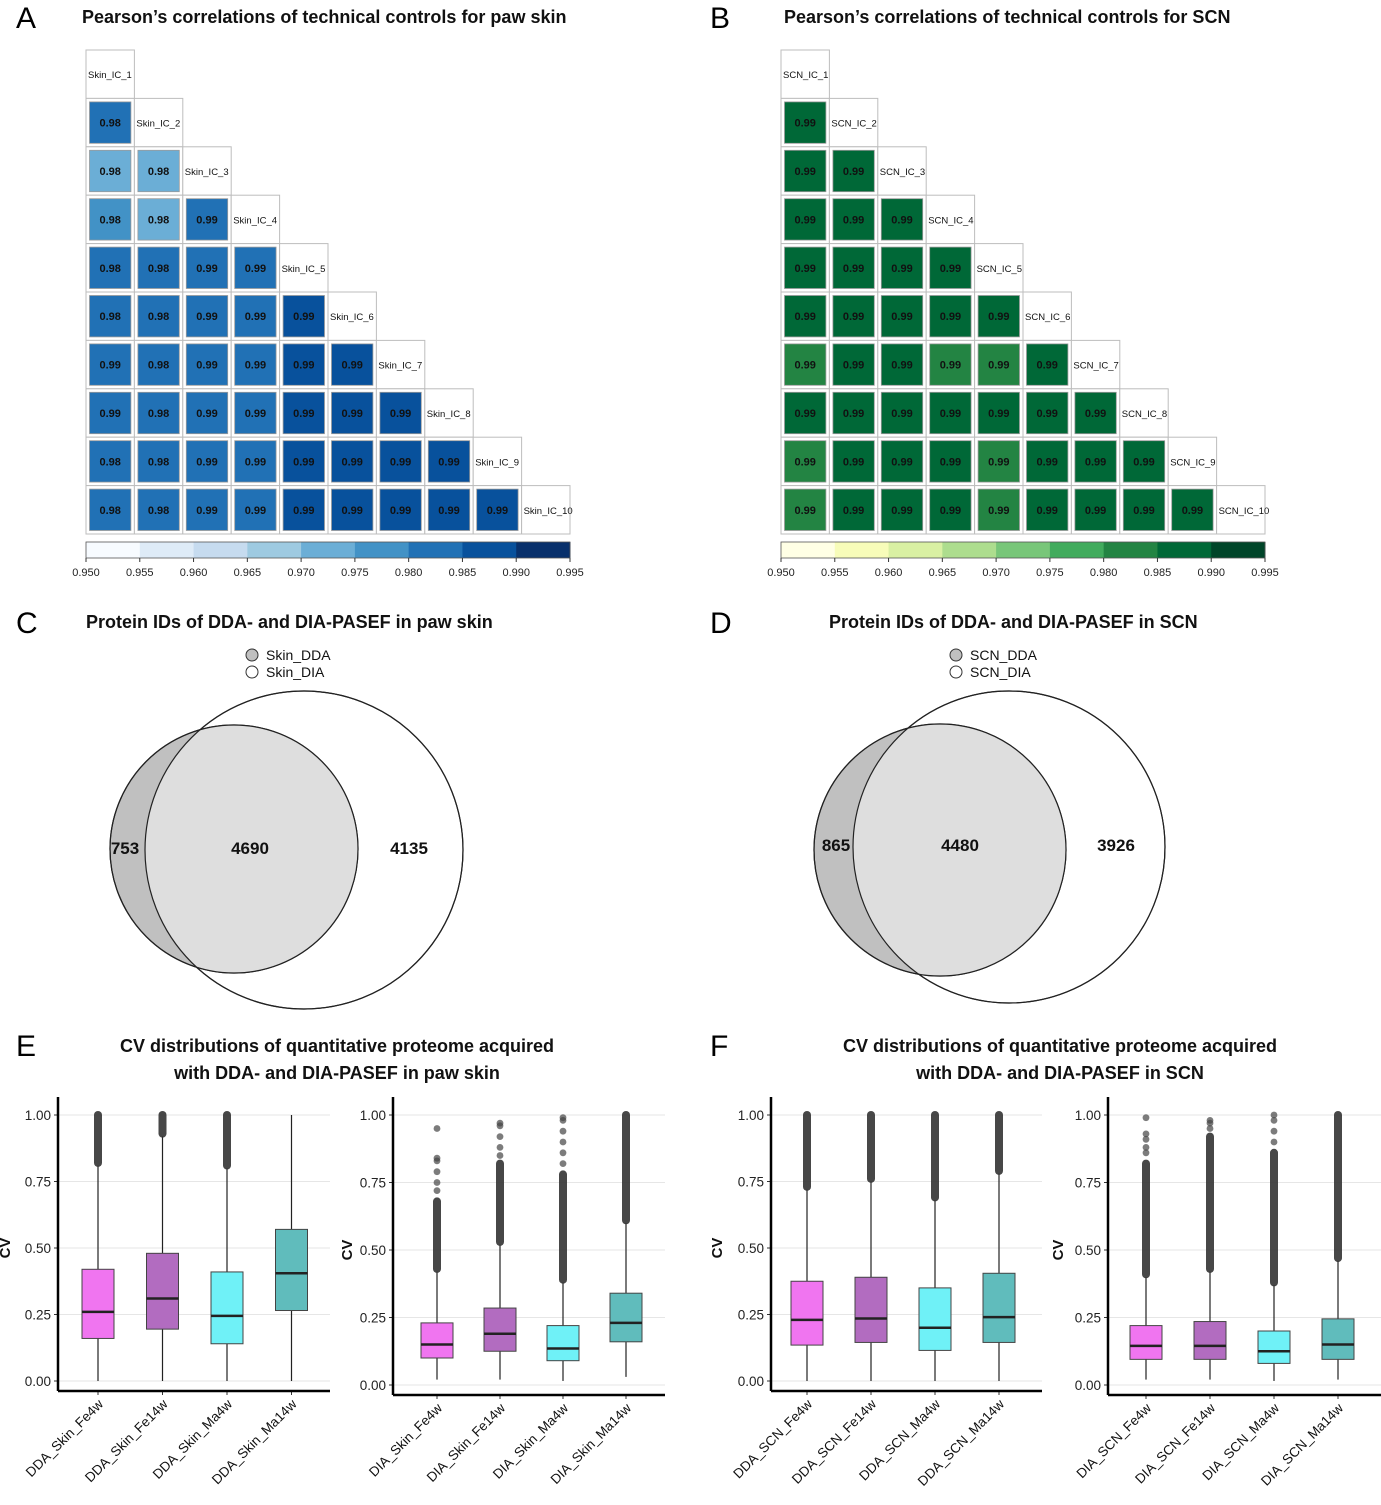 Image resolution: width=1381 pixels, height=1505 pixels. What do you see at coordinates (336, 1073) in the screenshot?
I see `panel-e-title-line2: with DDA- and DIA-PASEF in paw skin` at bounding box center [336, 1073].